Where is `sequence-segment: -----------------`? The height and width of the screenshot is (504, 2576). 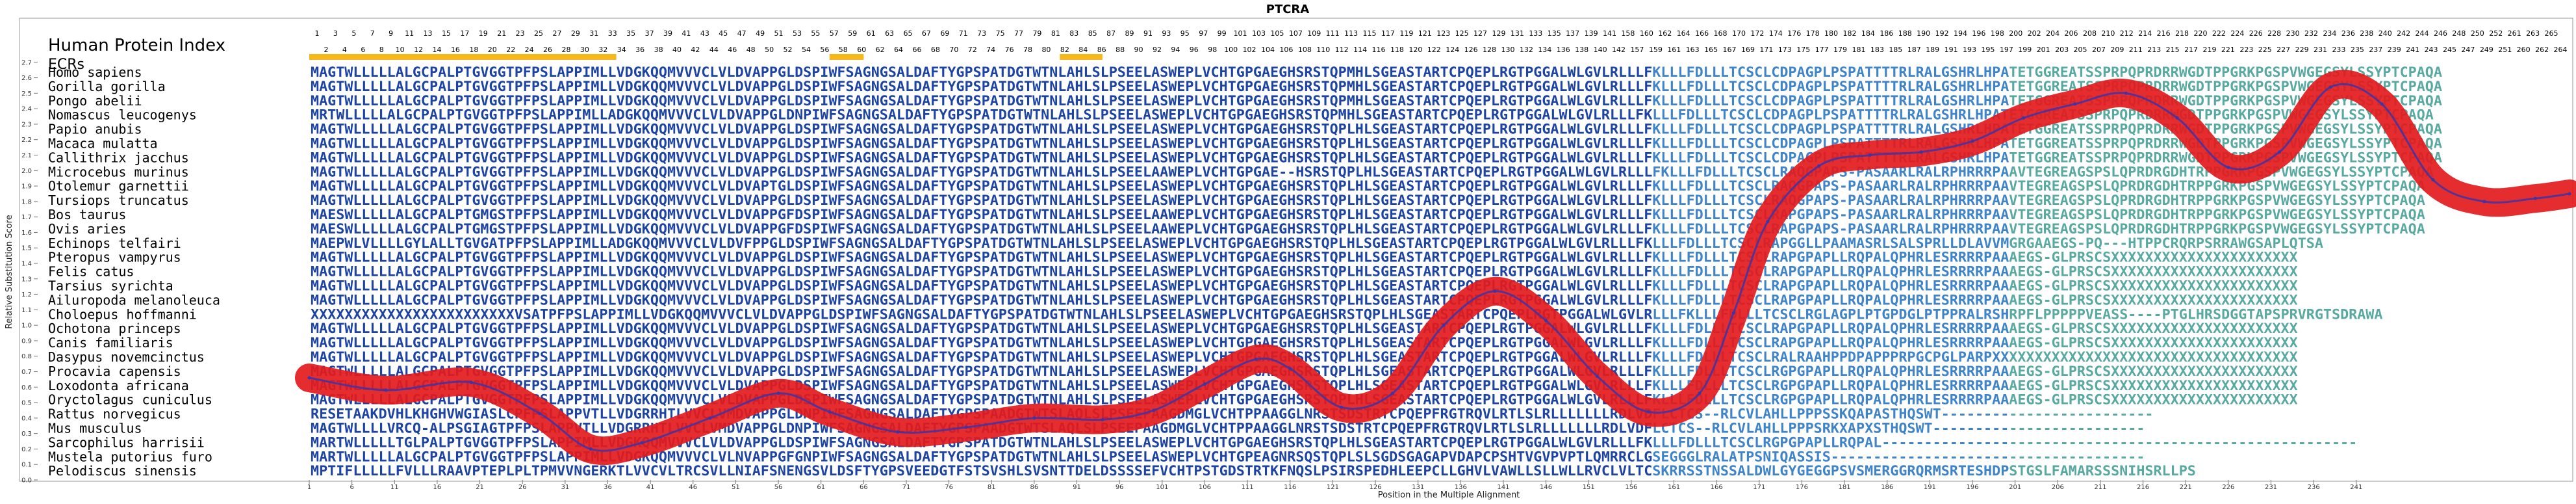
sequence-segment: ----------------- is located at coordinates (2081, 414).